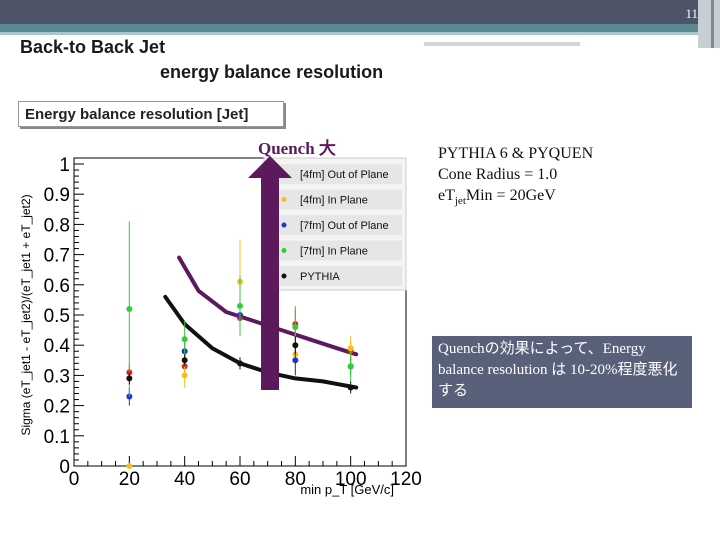 The width and height of the screenshot is (720, 540). Describe the element at coordinates (57, 286) in the screenshot. I see `y-tick-label: 0.6` at that location.